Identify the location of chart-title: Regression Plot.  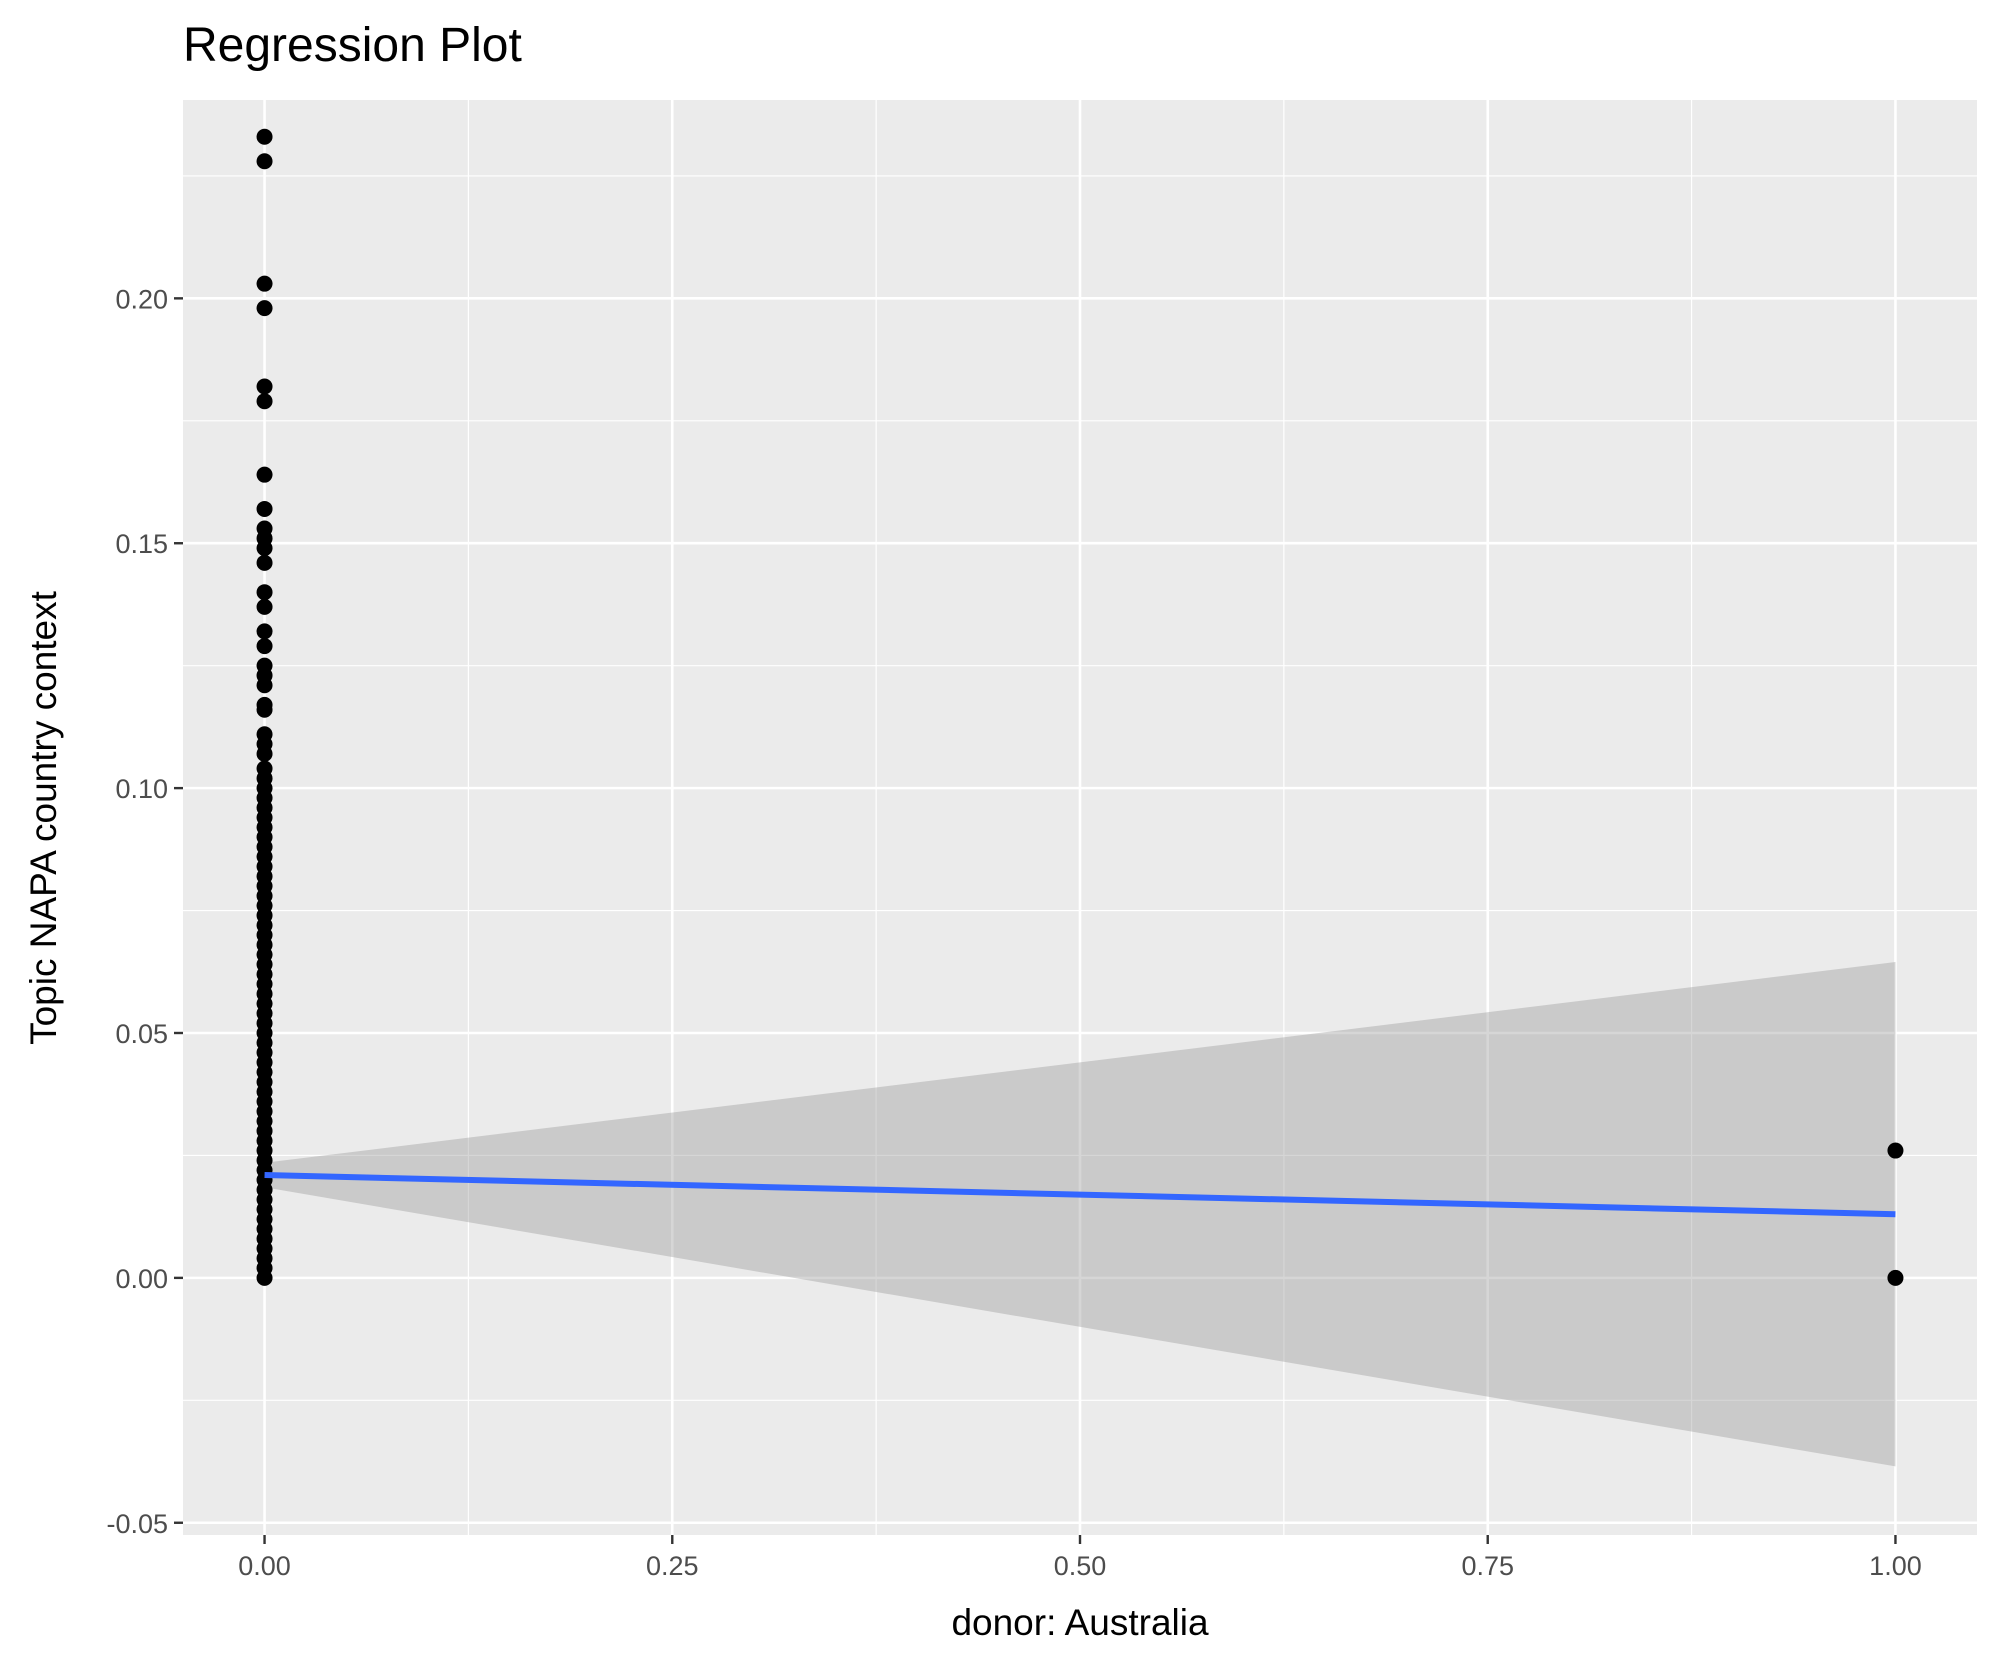
(352, 45).